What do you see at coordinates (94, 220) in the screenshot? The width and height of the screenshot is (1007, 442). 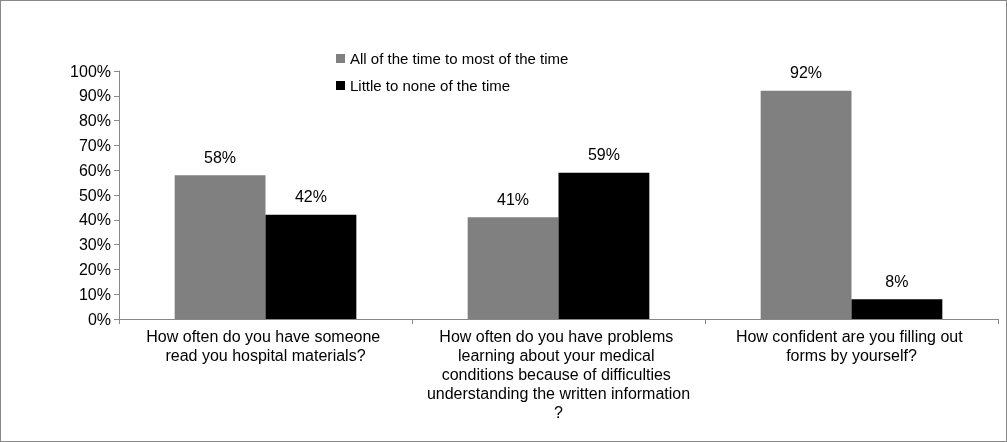 I see `y-tick-label: 40%` at bounding box center [94, 220].